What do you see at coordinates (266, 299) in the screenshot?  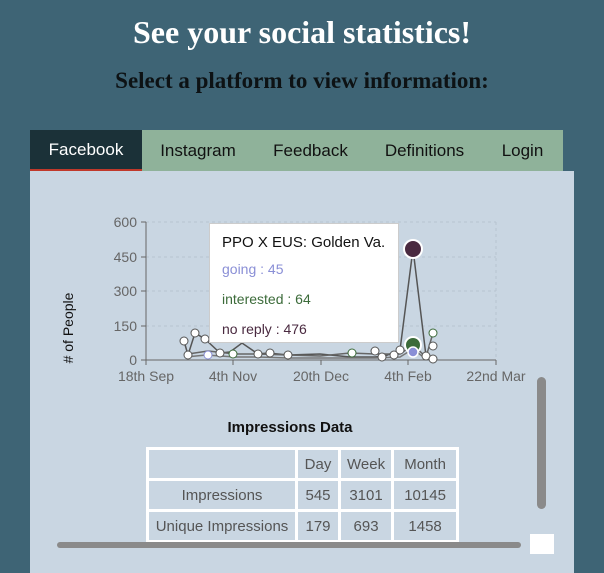 I see `tooltip-interested: interested : 64` at bounding box center [266, 299].